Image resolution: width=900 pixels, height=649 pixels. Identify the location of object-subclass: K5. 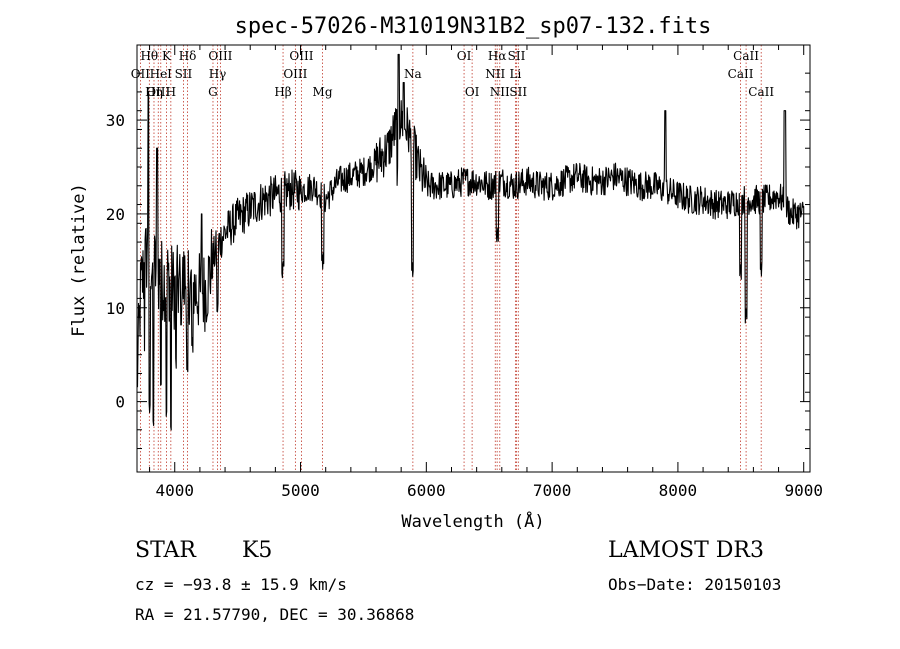
(257, 550).